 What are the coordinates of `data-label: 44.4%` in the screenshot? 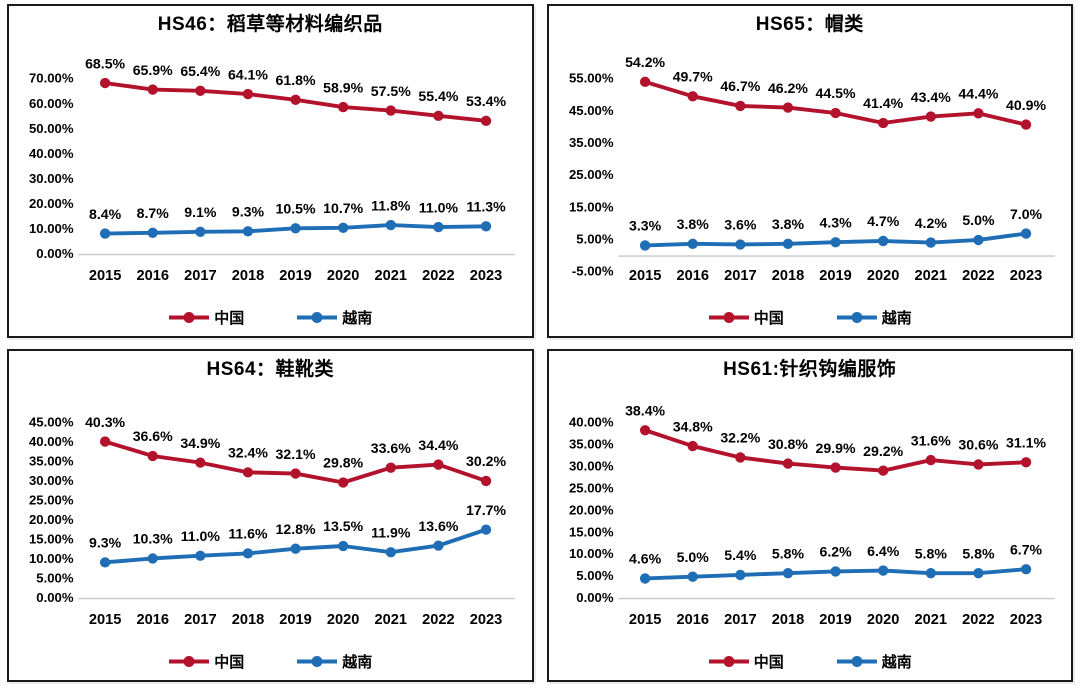 It's located at (978, 93).